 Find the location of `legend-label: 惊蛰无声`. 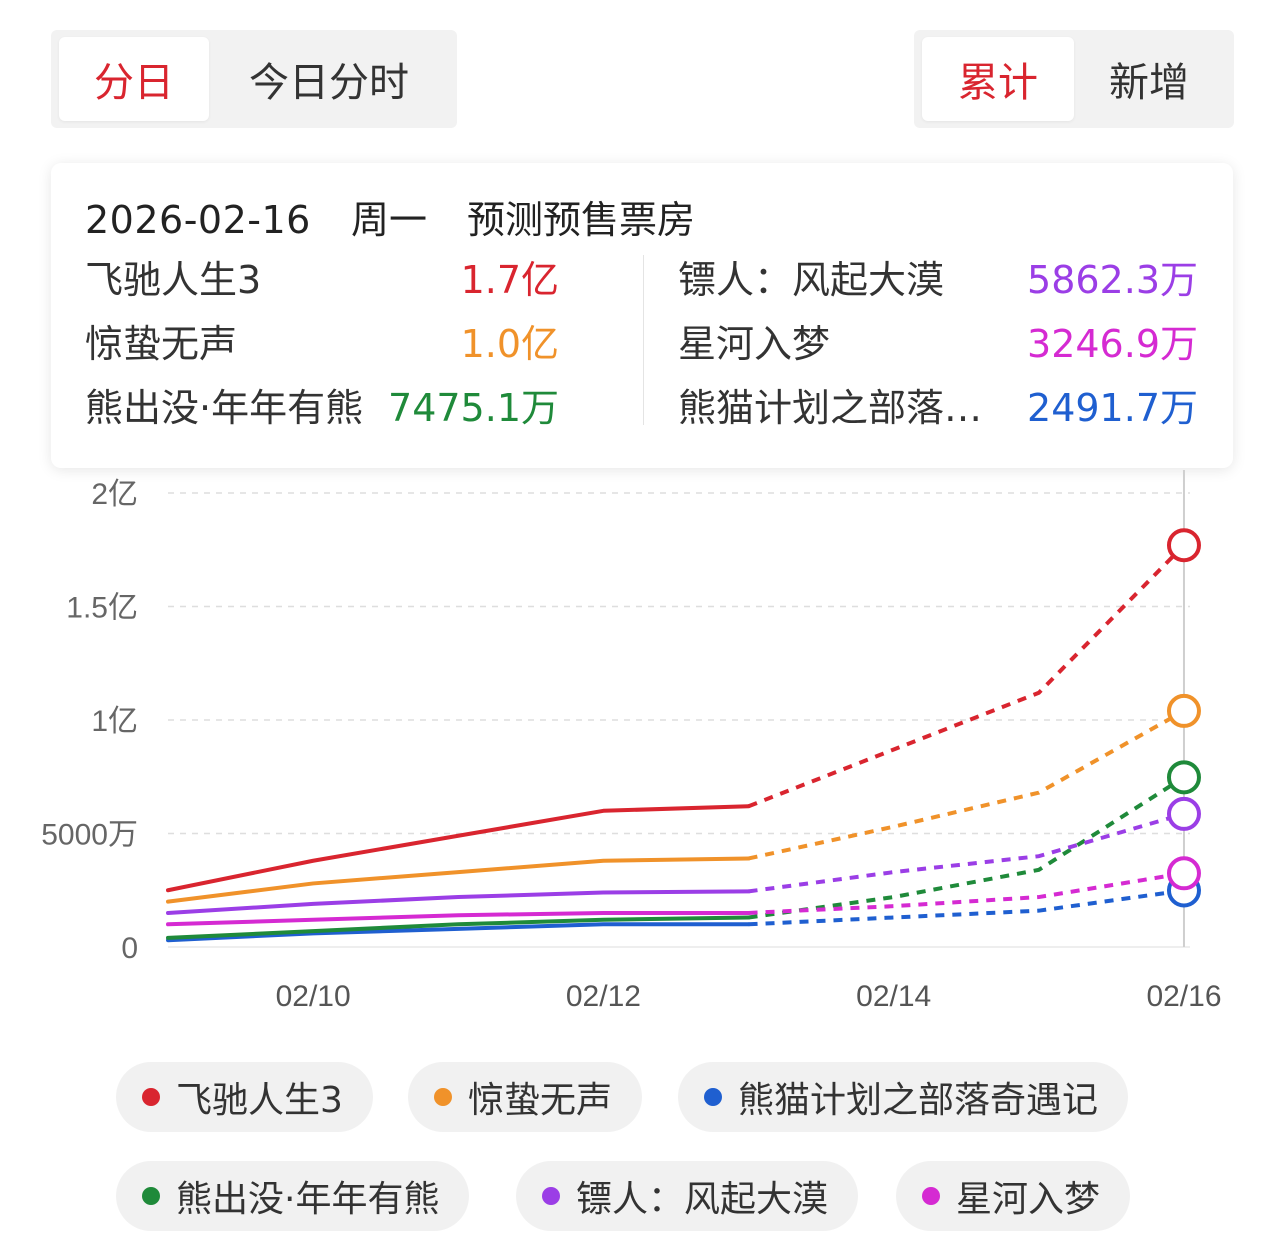

legend-label: 惊蛰无声 is located at coordinates (540, 1100).